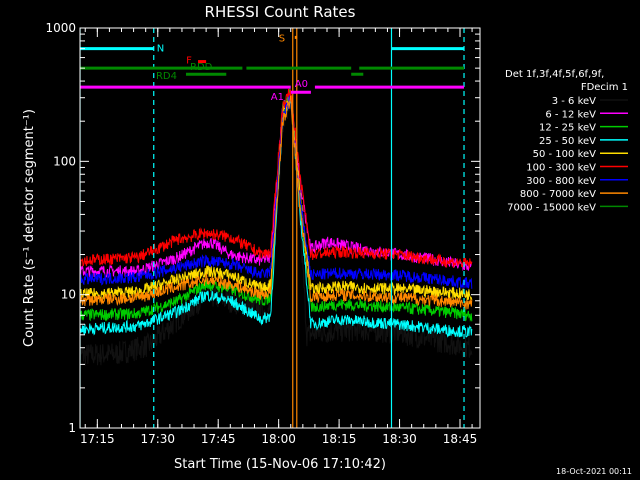 The image size is (640, 480). Describe the element at coordinates (399, 439) in the screenshot. I see `x-tick-label-5: 18:30` at that location.